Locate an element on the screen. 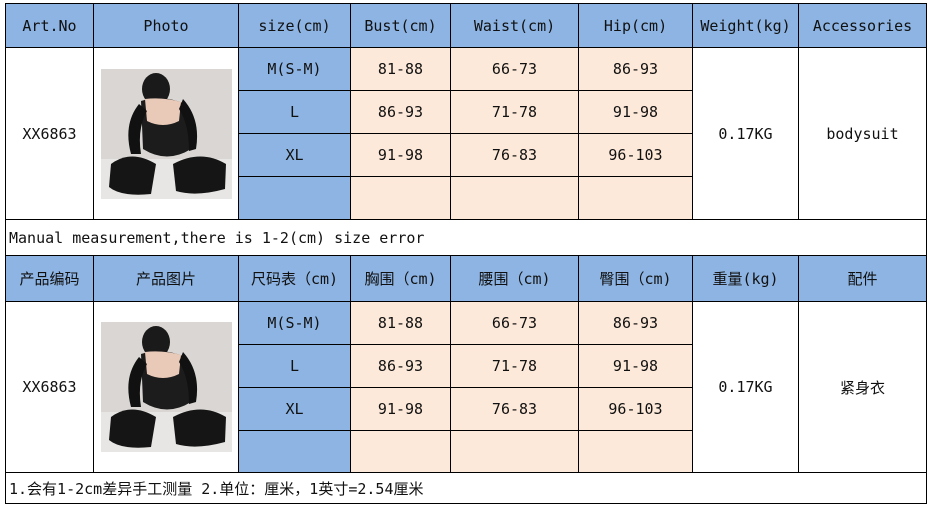  column-header: Art.No is located at coordinates (49, 25).